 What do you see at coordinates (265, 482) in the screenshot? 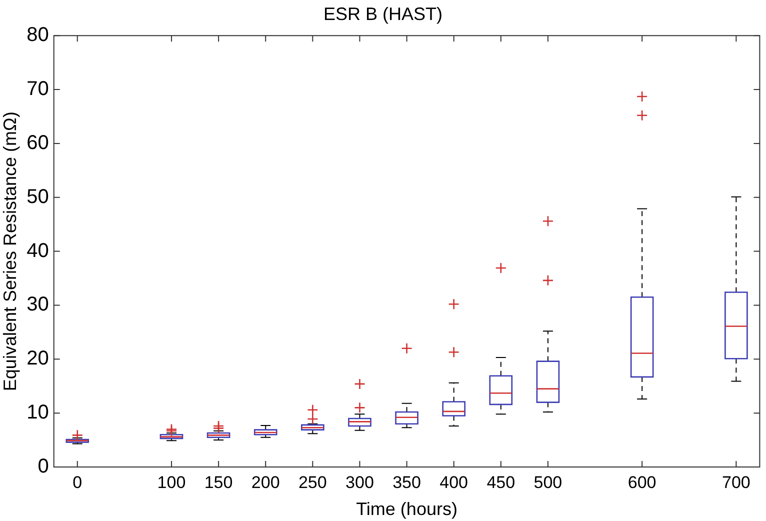
I see `x-tick-label: 200` at bounding box center [265, 482].